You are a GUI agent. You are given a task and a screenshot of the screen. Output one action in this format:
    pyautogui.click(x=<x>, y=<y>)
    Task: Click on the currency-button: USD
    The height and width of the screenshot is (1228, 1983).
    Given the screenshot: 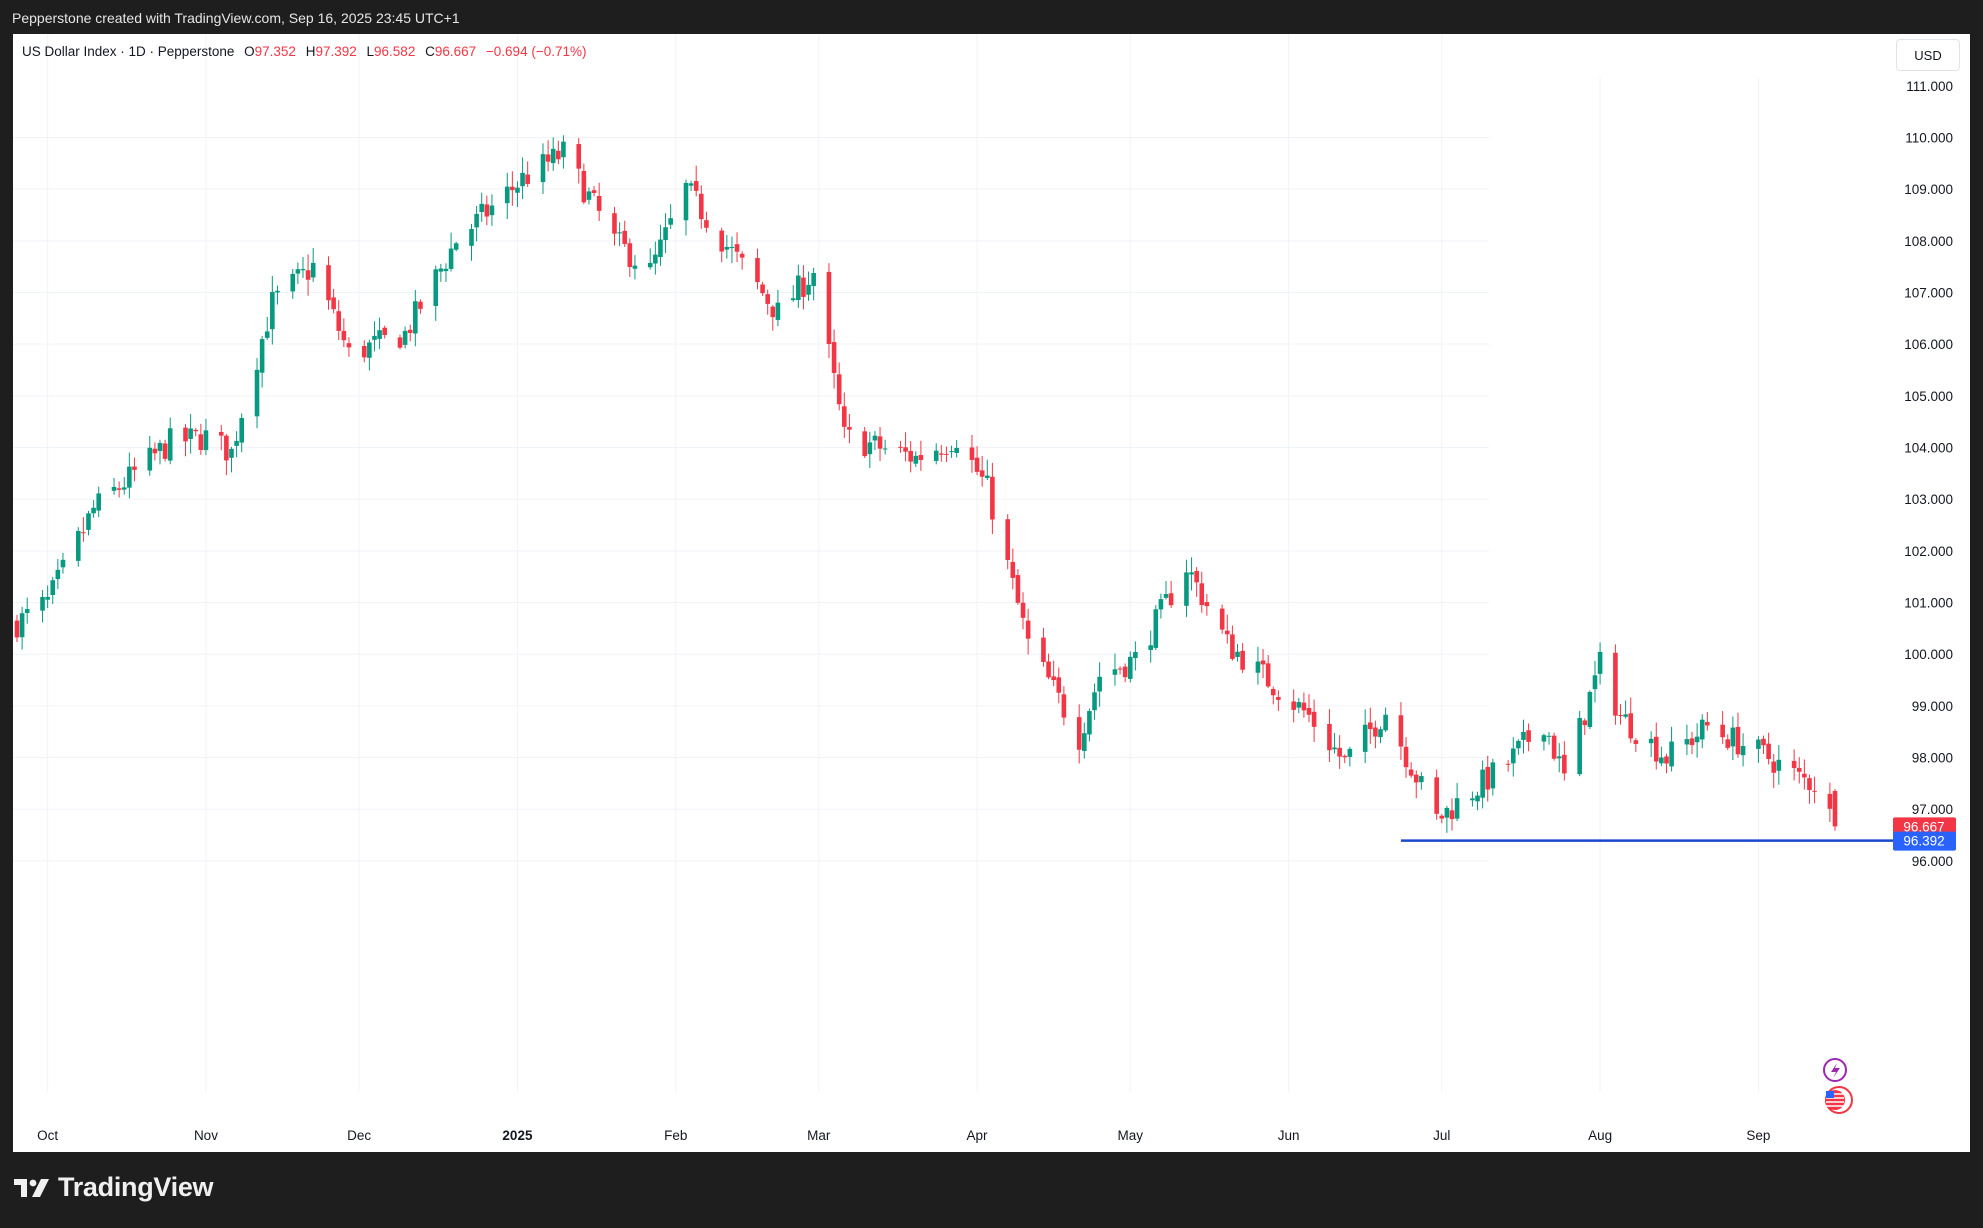 What is the action you would take?
    pyautogui.click(x=1928, y=55)
    